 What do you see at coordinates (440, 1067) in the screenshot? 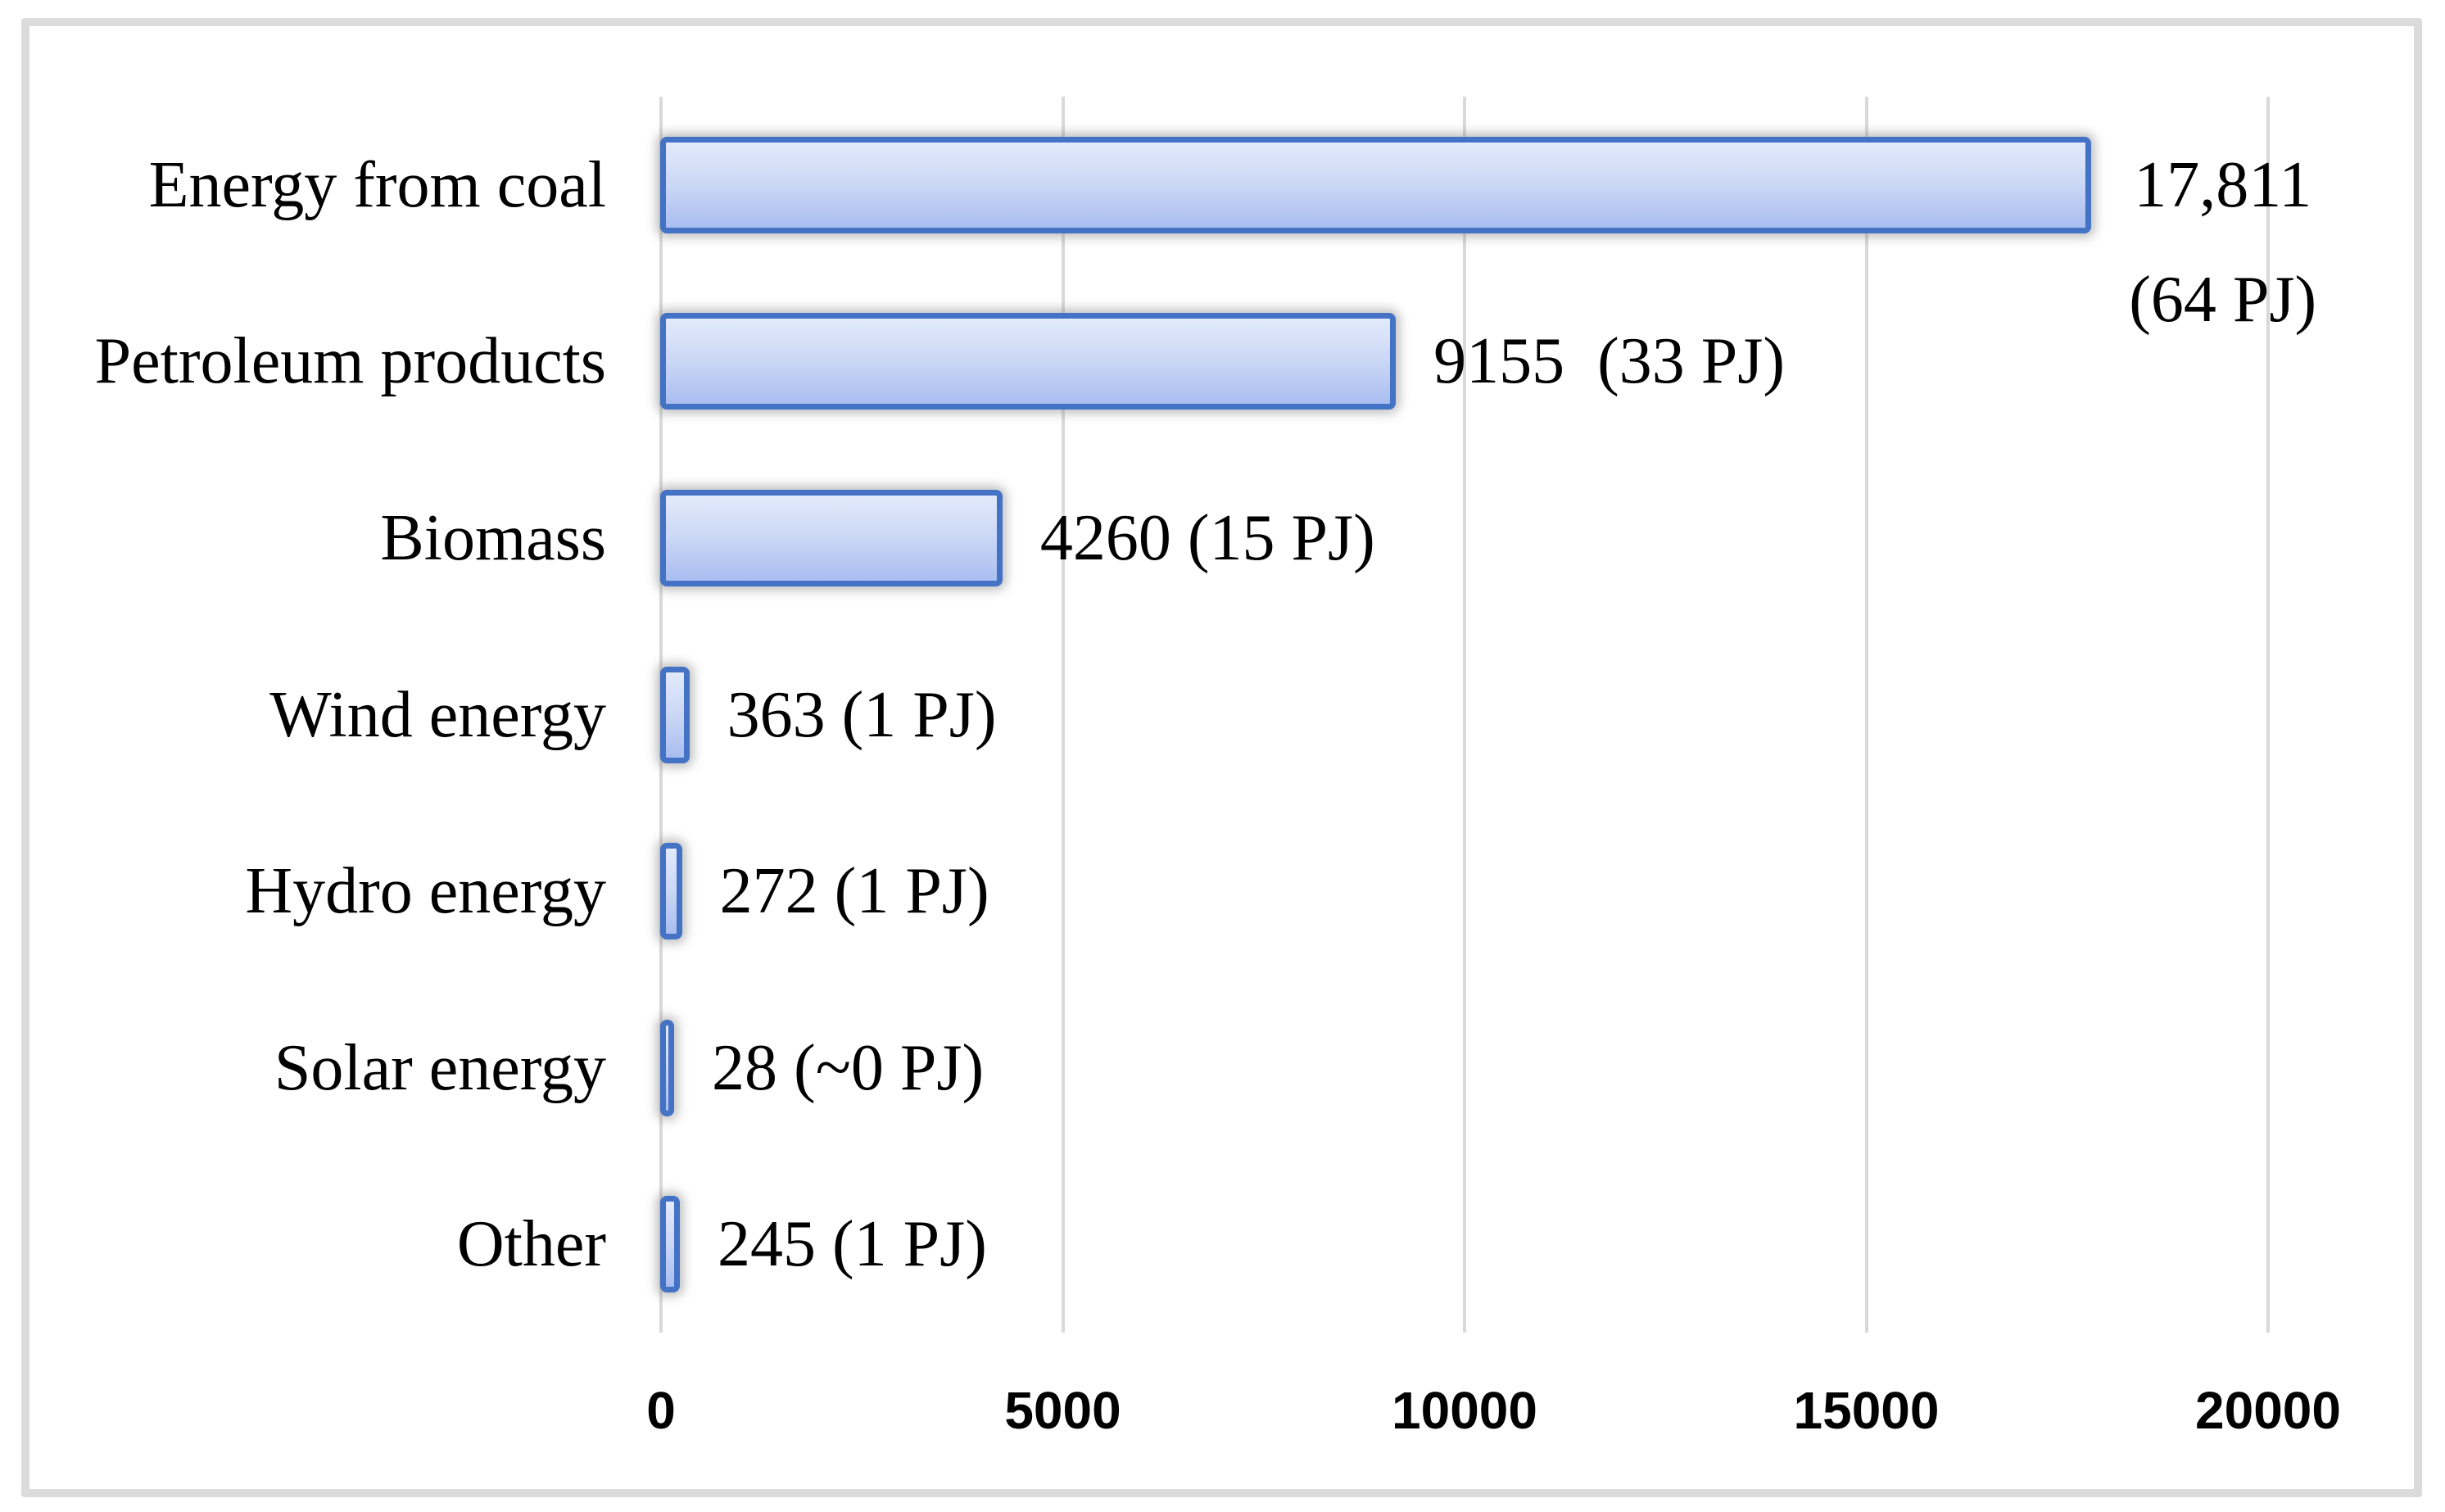
I see `category-label-solar-energy: Solar energy` at bounding box center [440, 1067].